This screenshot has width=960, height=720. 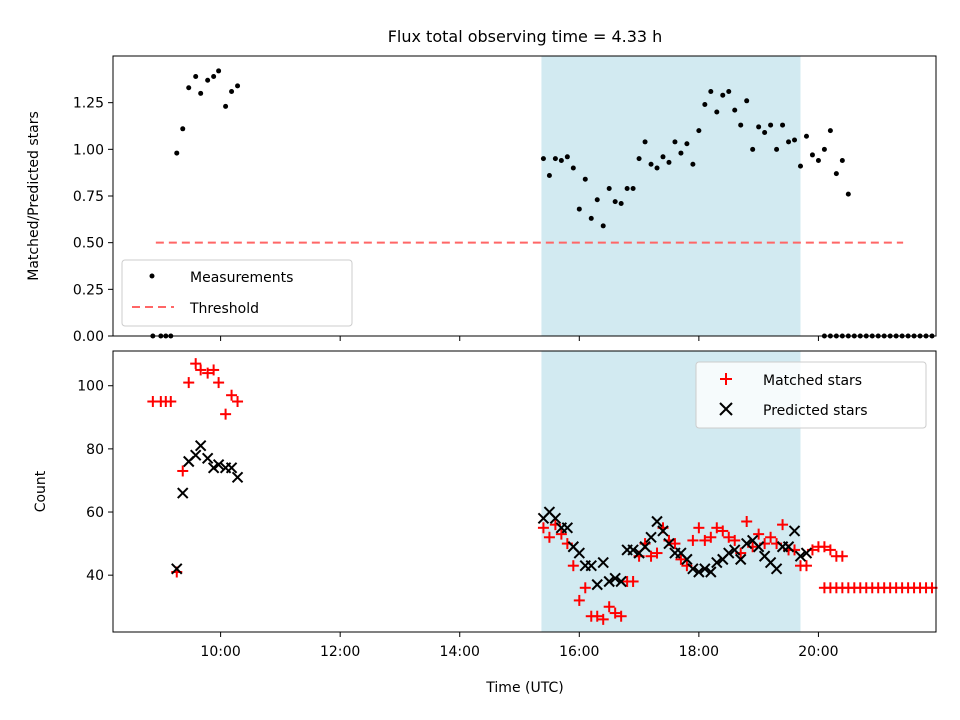 What do you see at coordinates (224, 309) in the screenshot?
I see `legend-label-threshold: Threshold` at bounding box center [224, 309].